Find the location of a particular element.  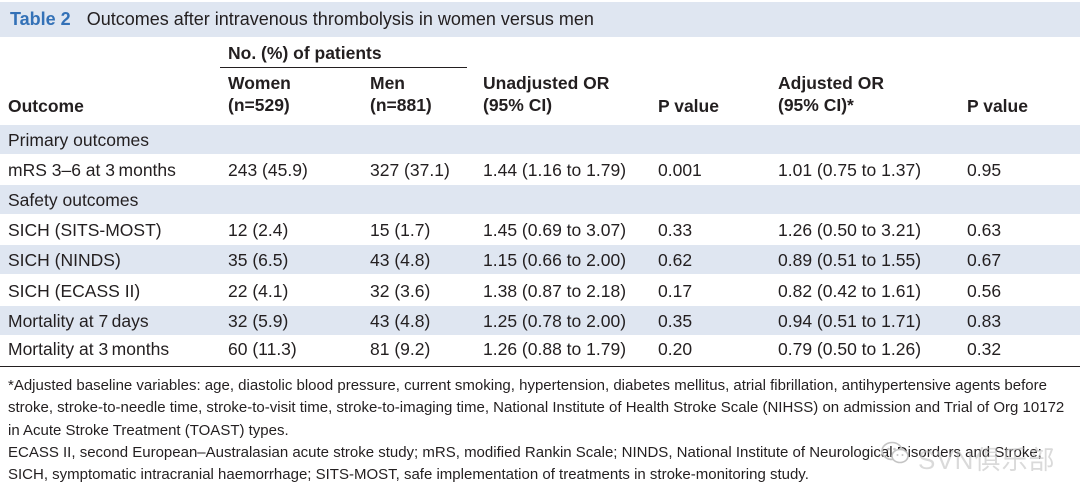

cell-adjusted-or: 1.26 (0.50 to 3.21) is located at coordinates (850, 230).